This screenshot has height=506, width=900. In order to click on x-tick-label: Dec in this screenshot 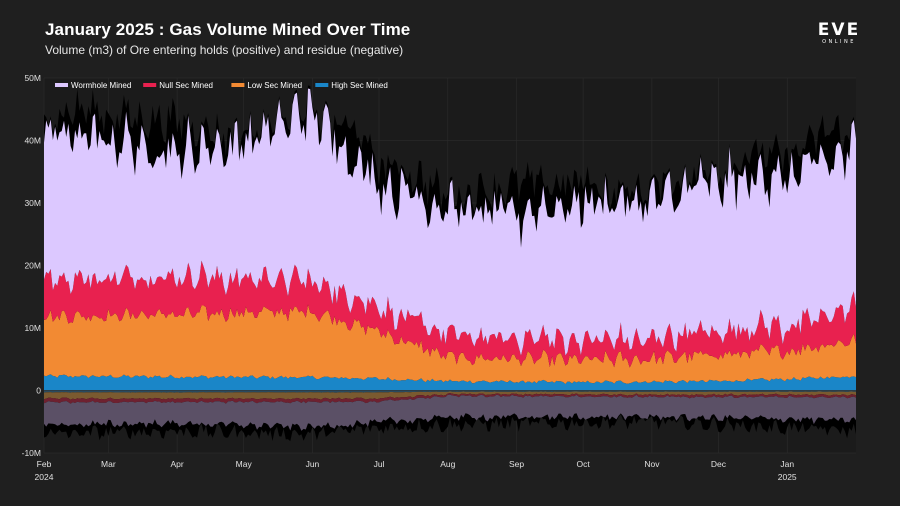, I will do `click(719, 464)`.